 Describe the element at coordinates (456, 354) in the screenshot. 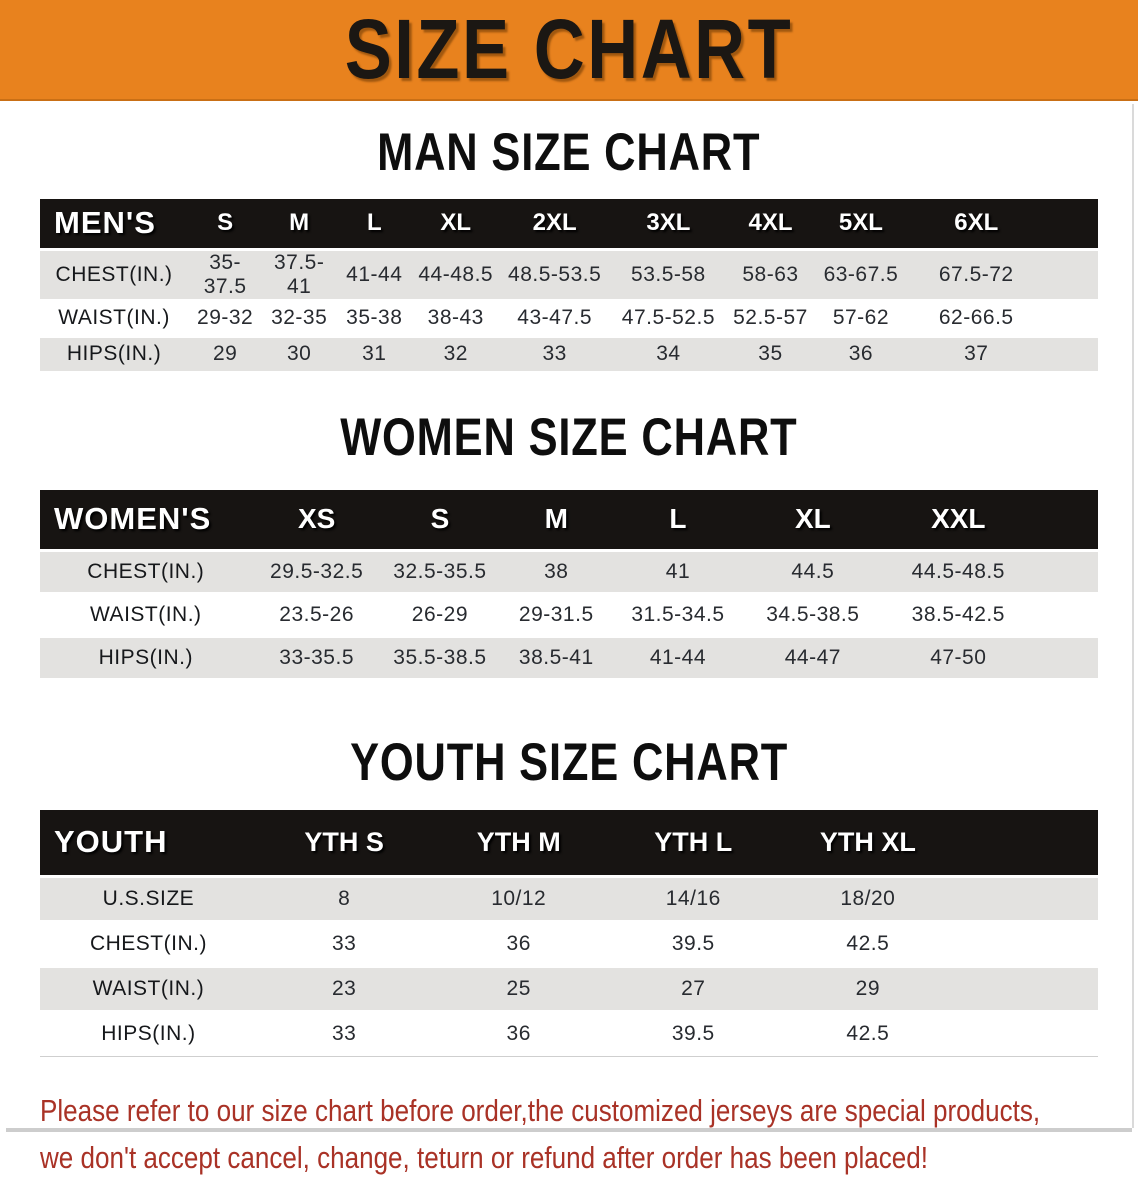

I see `table-cell: 32` at that location.